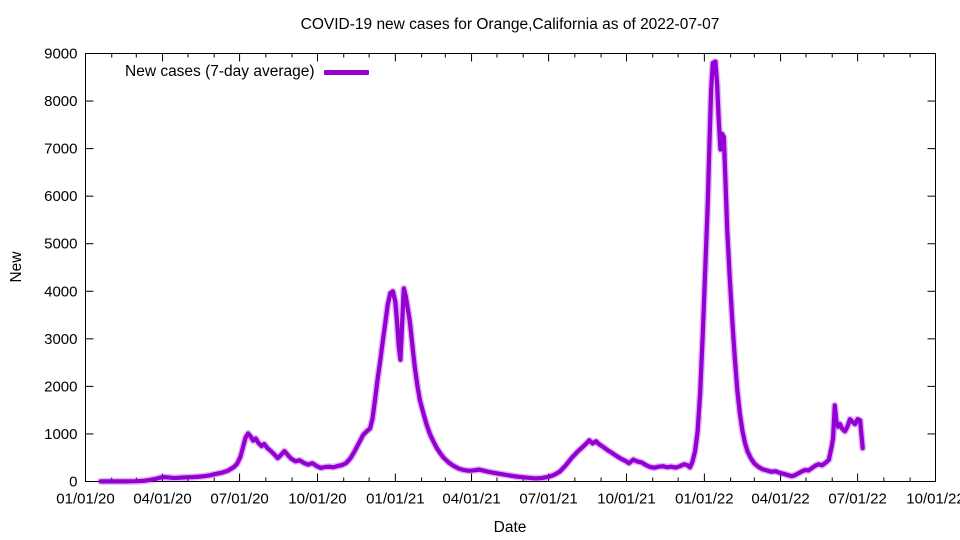  What do you see at coordinates (60, 196) in the screenshot?
I see `y-tick-label: 6000` at bounding box center [60, 196].